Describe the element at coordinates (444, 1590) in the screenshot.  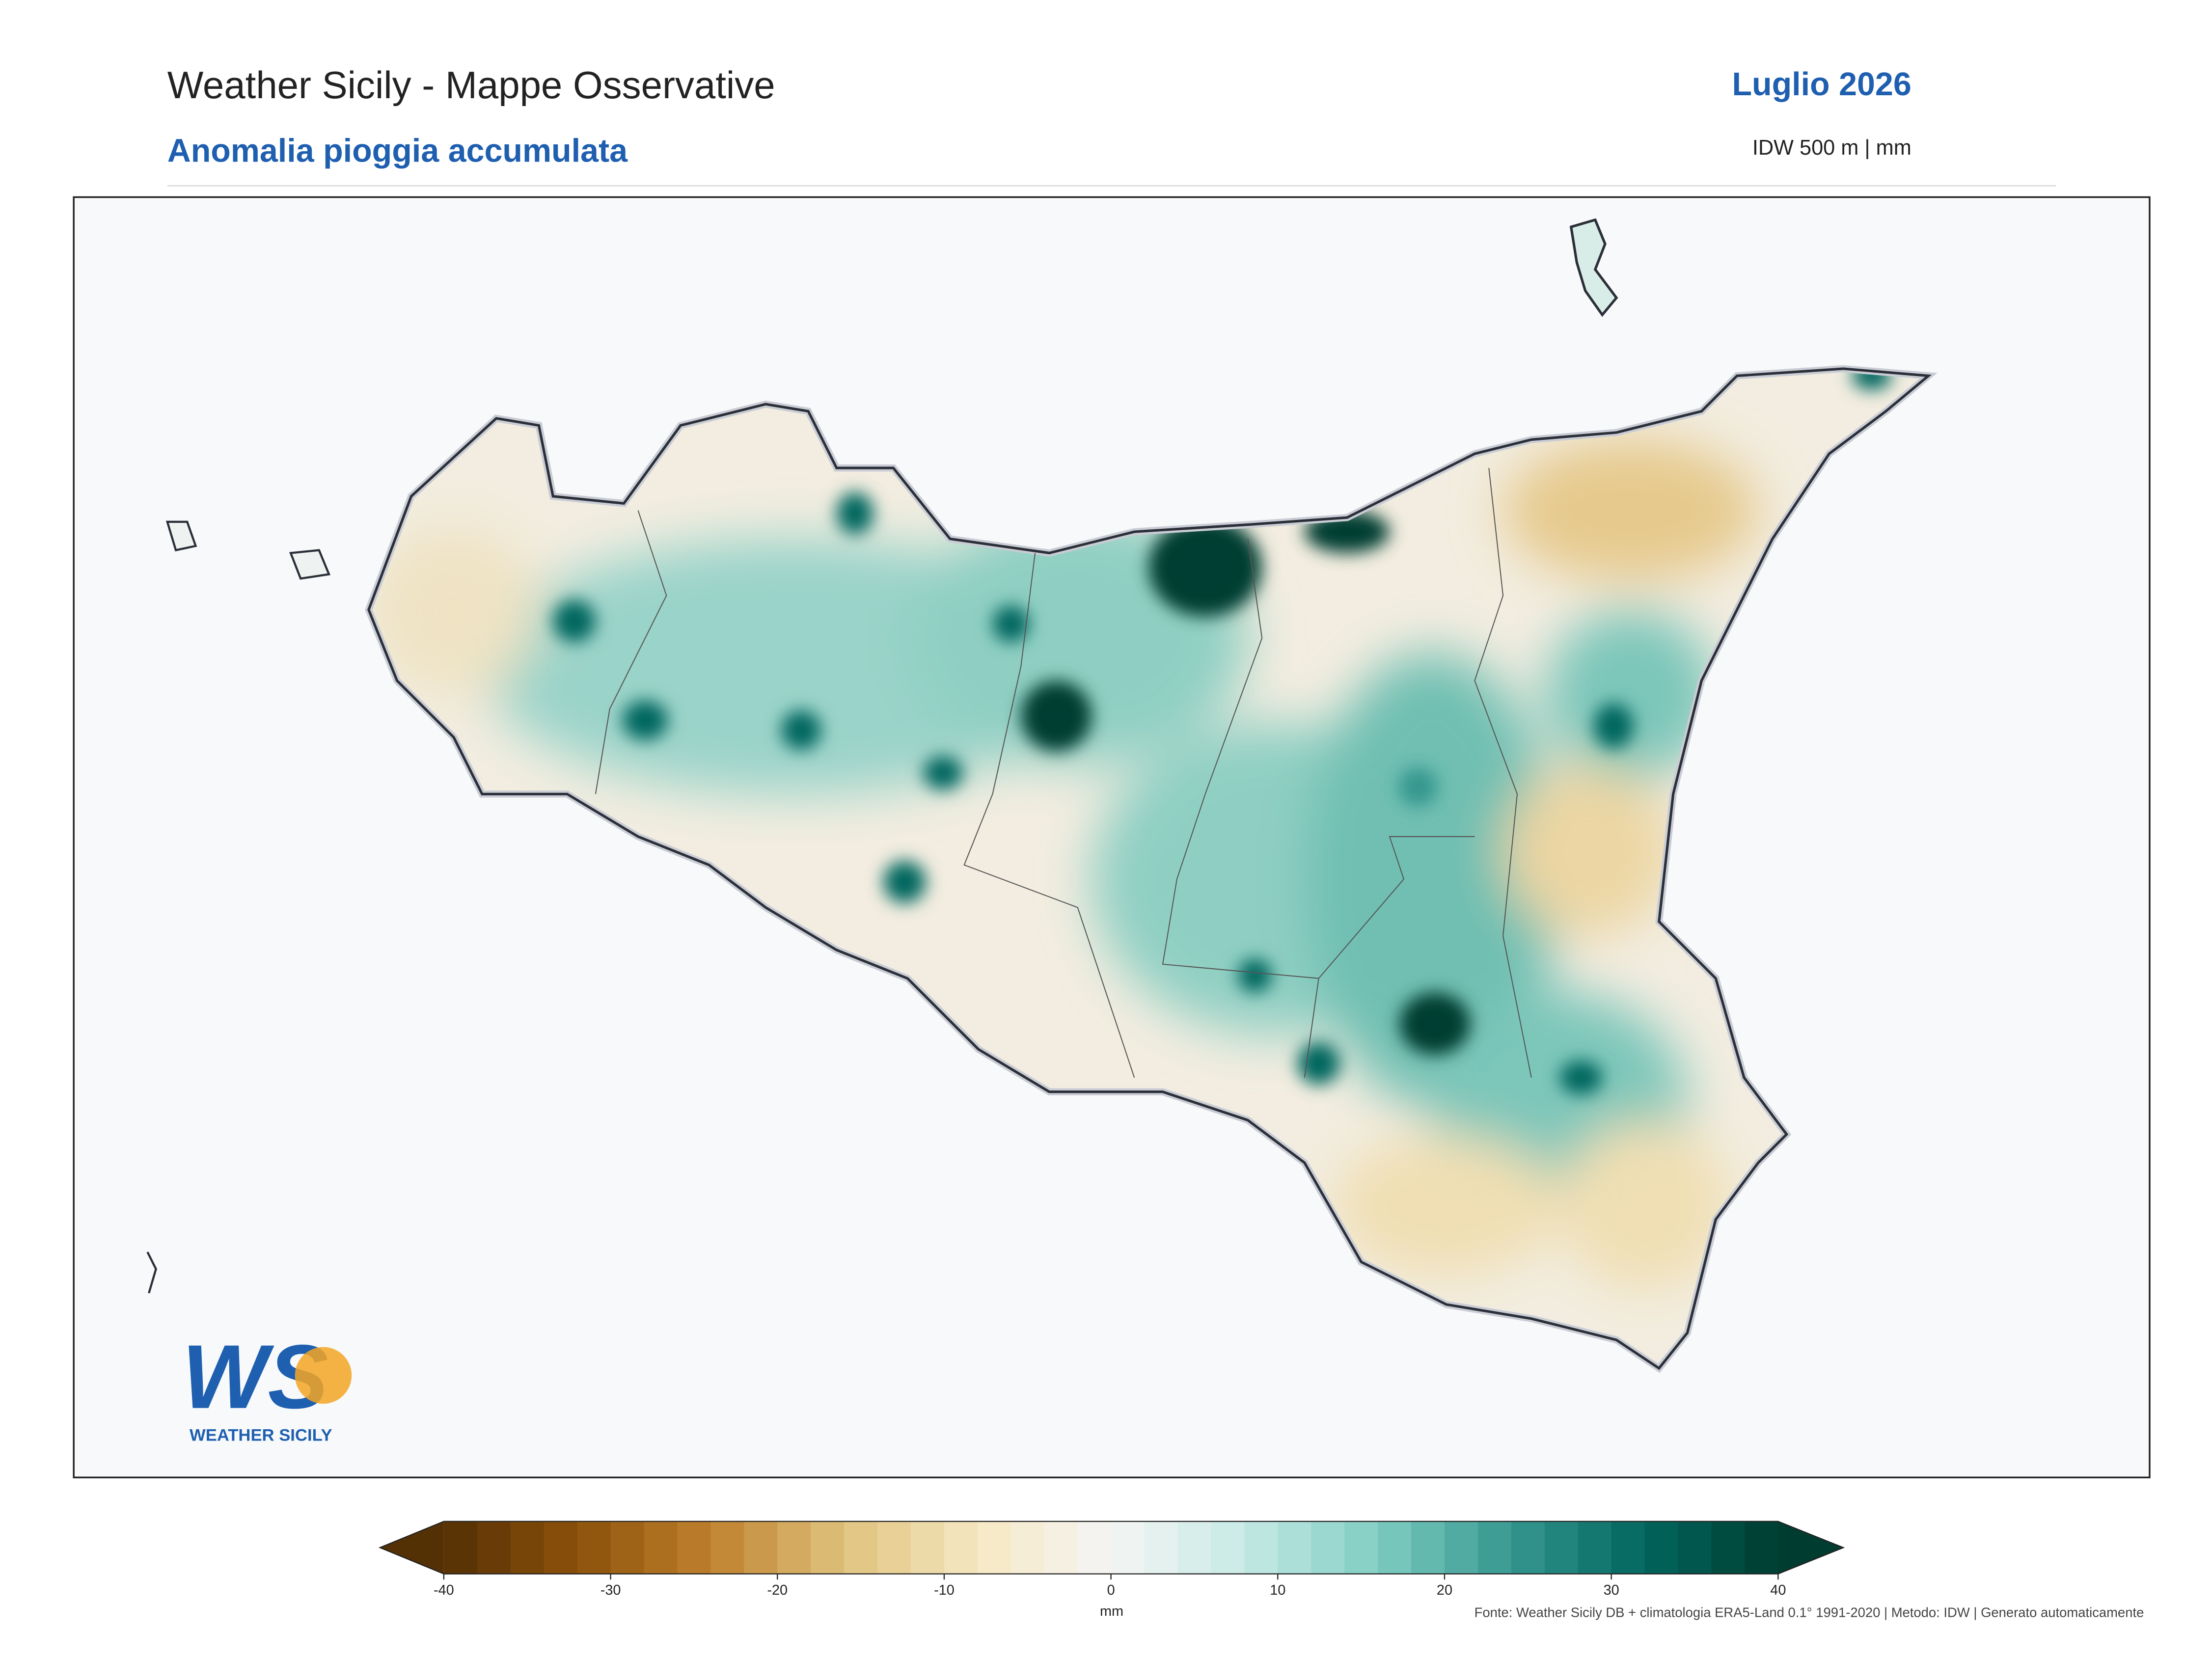
I see `colorbar-tick-label: -40` at that location.